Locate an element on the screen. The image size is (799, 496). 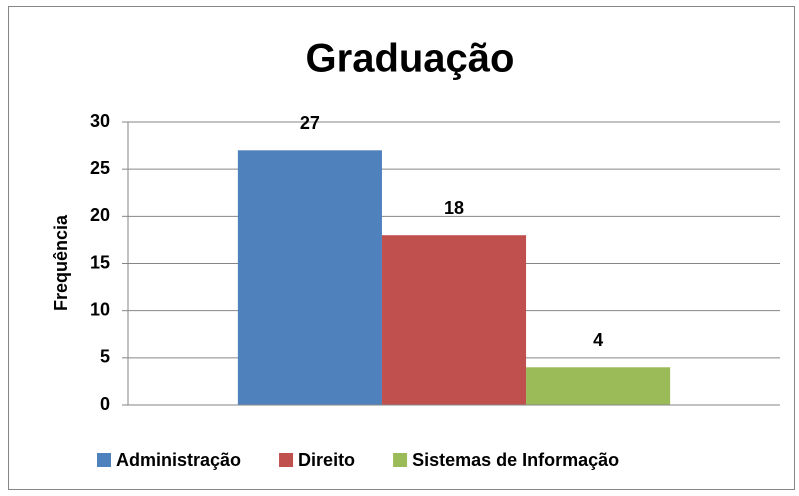
legend-label: Sistemas de Informação is located at coordinates (515, 460).